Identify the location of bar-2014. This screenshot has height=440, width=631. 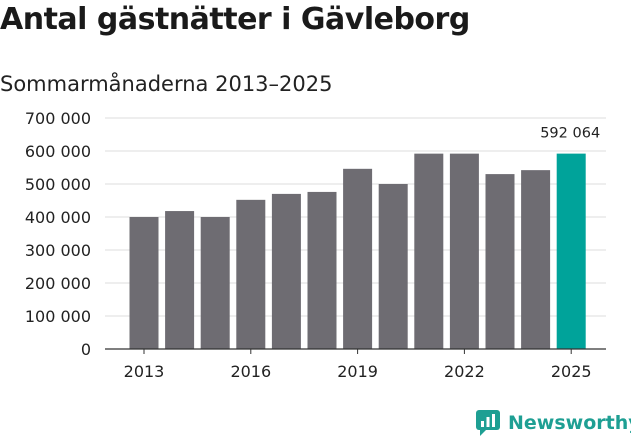
(180, 280).